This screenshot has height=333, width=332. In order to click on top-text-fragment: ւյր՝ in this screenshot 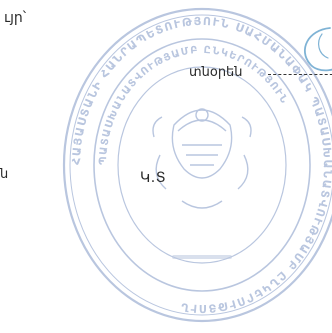, I will do `click(15, 18)`.